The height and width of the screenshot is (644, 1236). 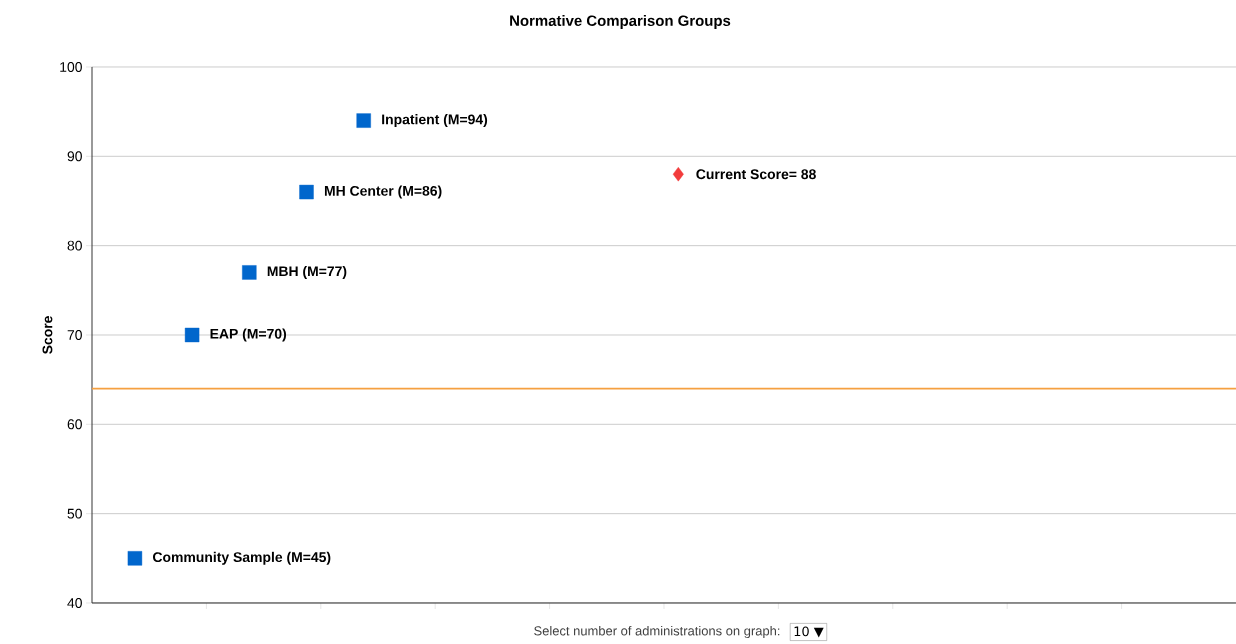 I want to click on chart-title: Normative Comparison Groups, so click(x=620, y=22).